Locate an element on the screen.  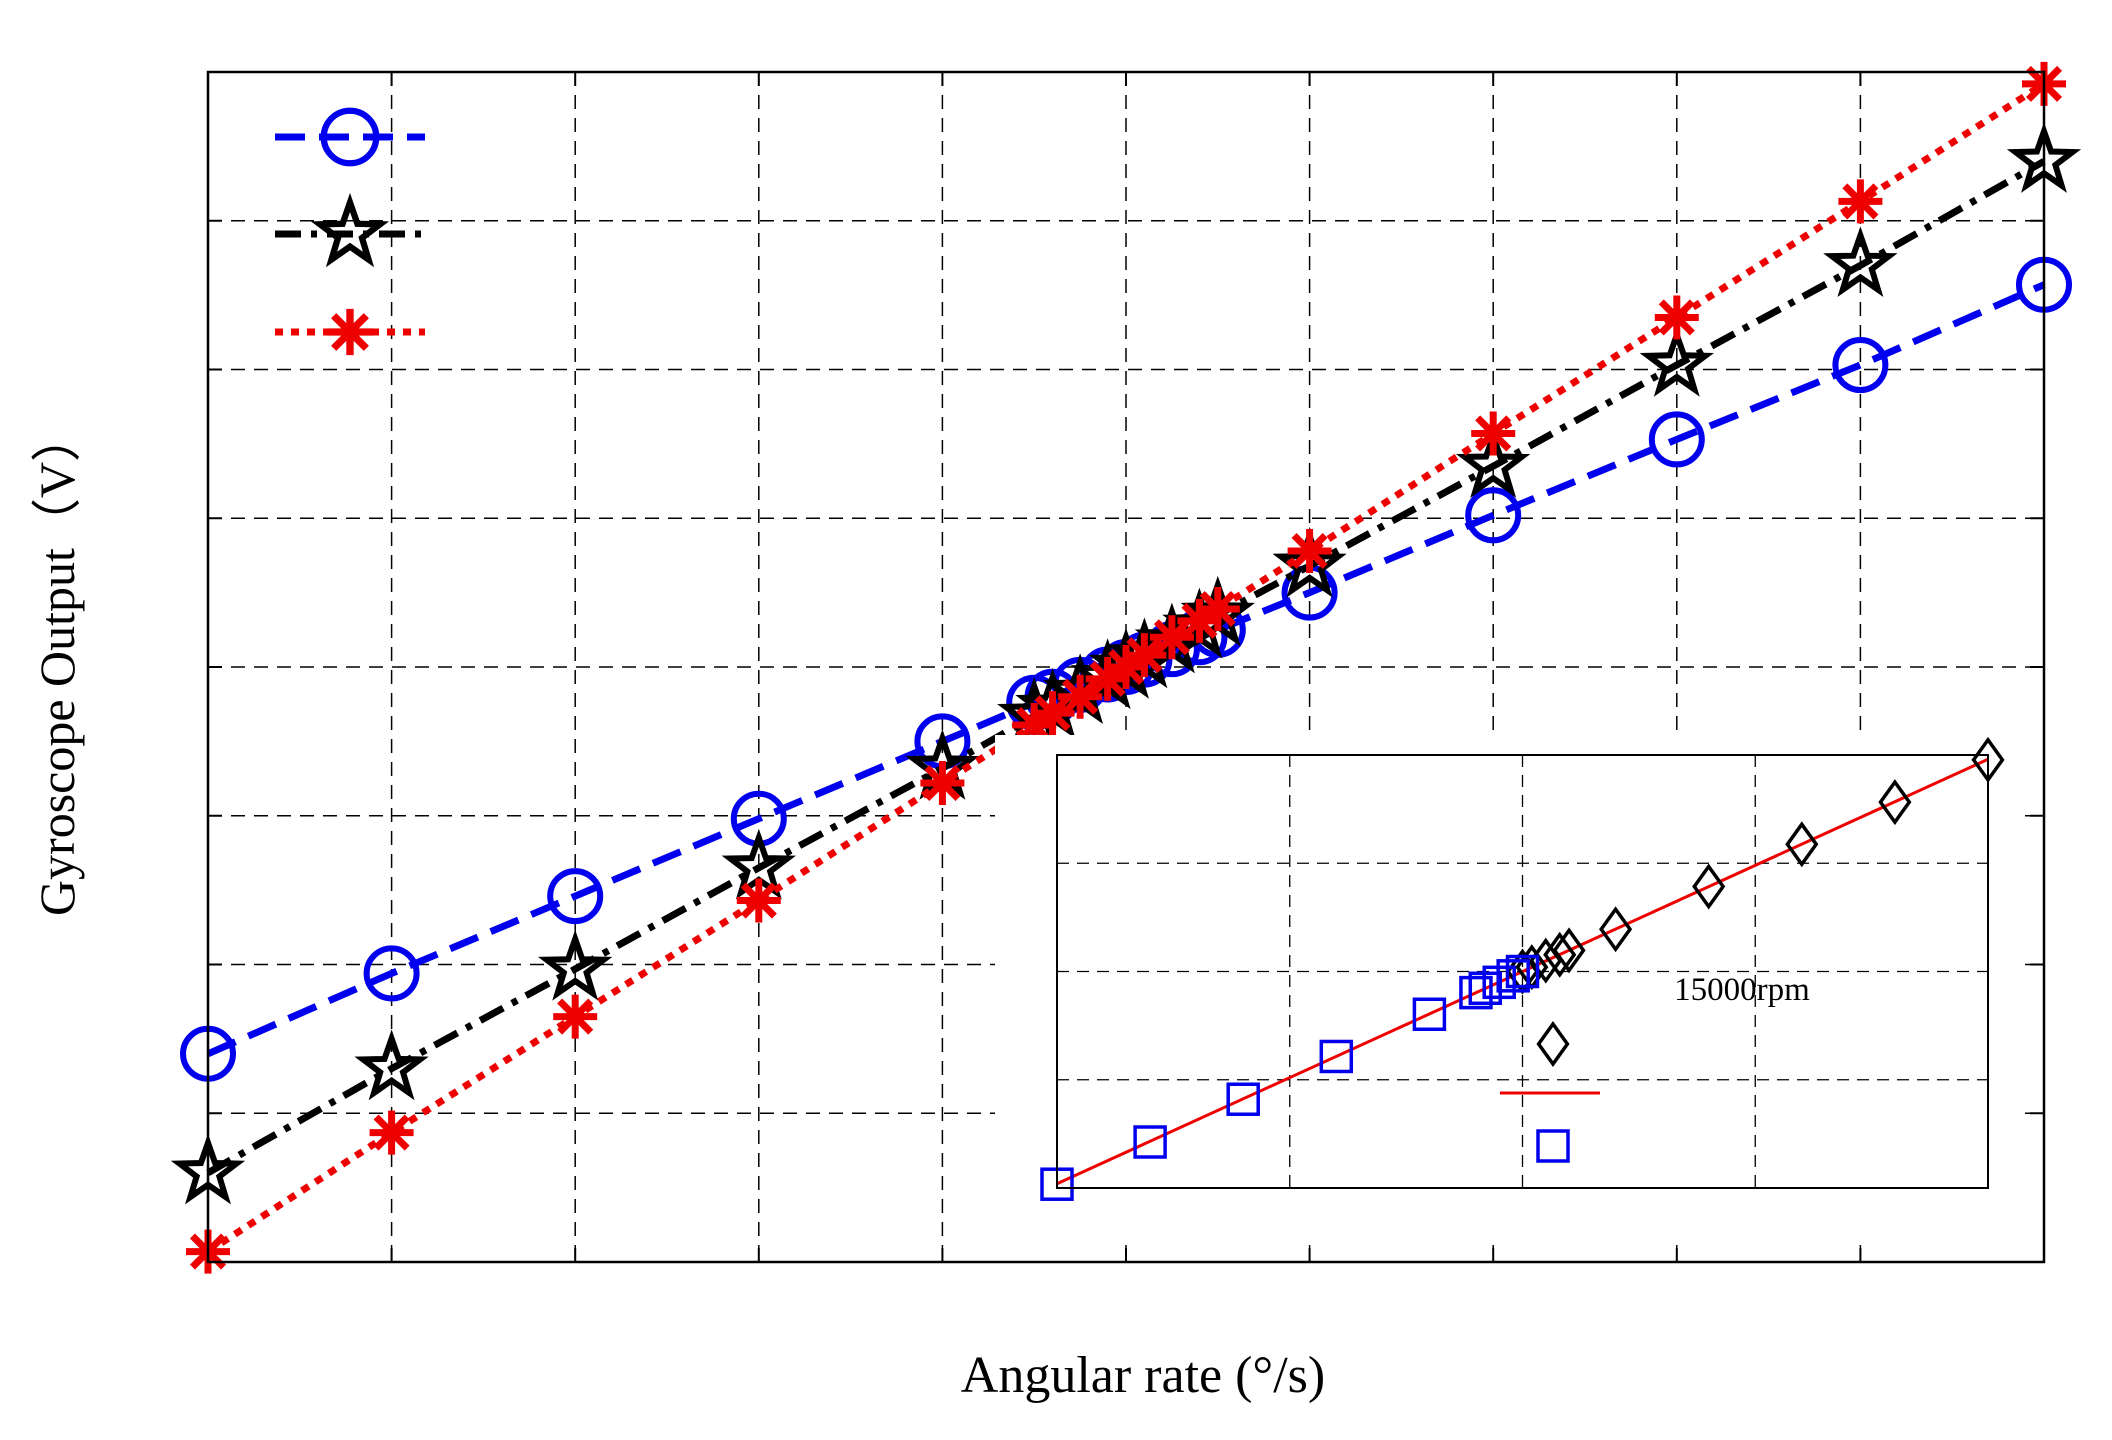
inset-series-layer is located at coordinates (1522, 968).